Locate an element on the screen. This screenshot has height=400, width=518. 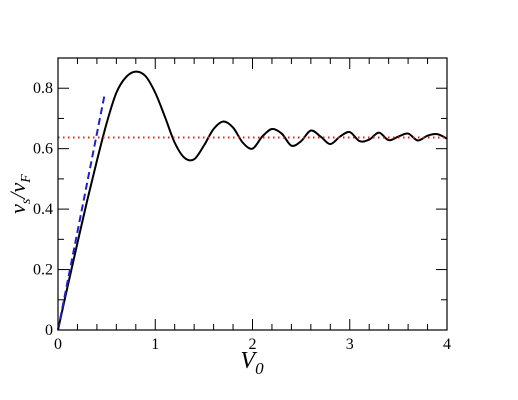
x-tick-label: 4 is located at coordinates (447, 344).